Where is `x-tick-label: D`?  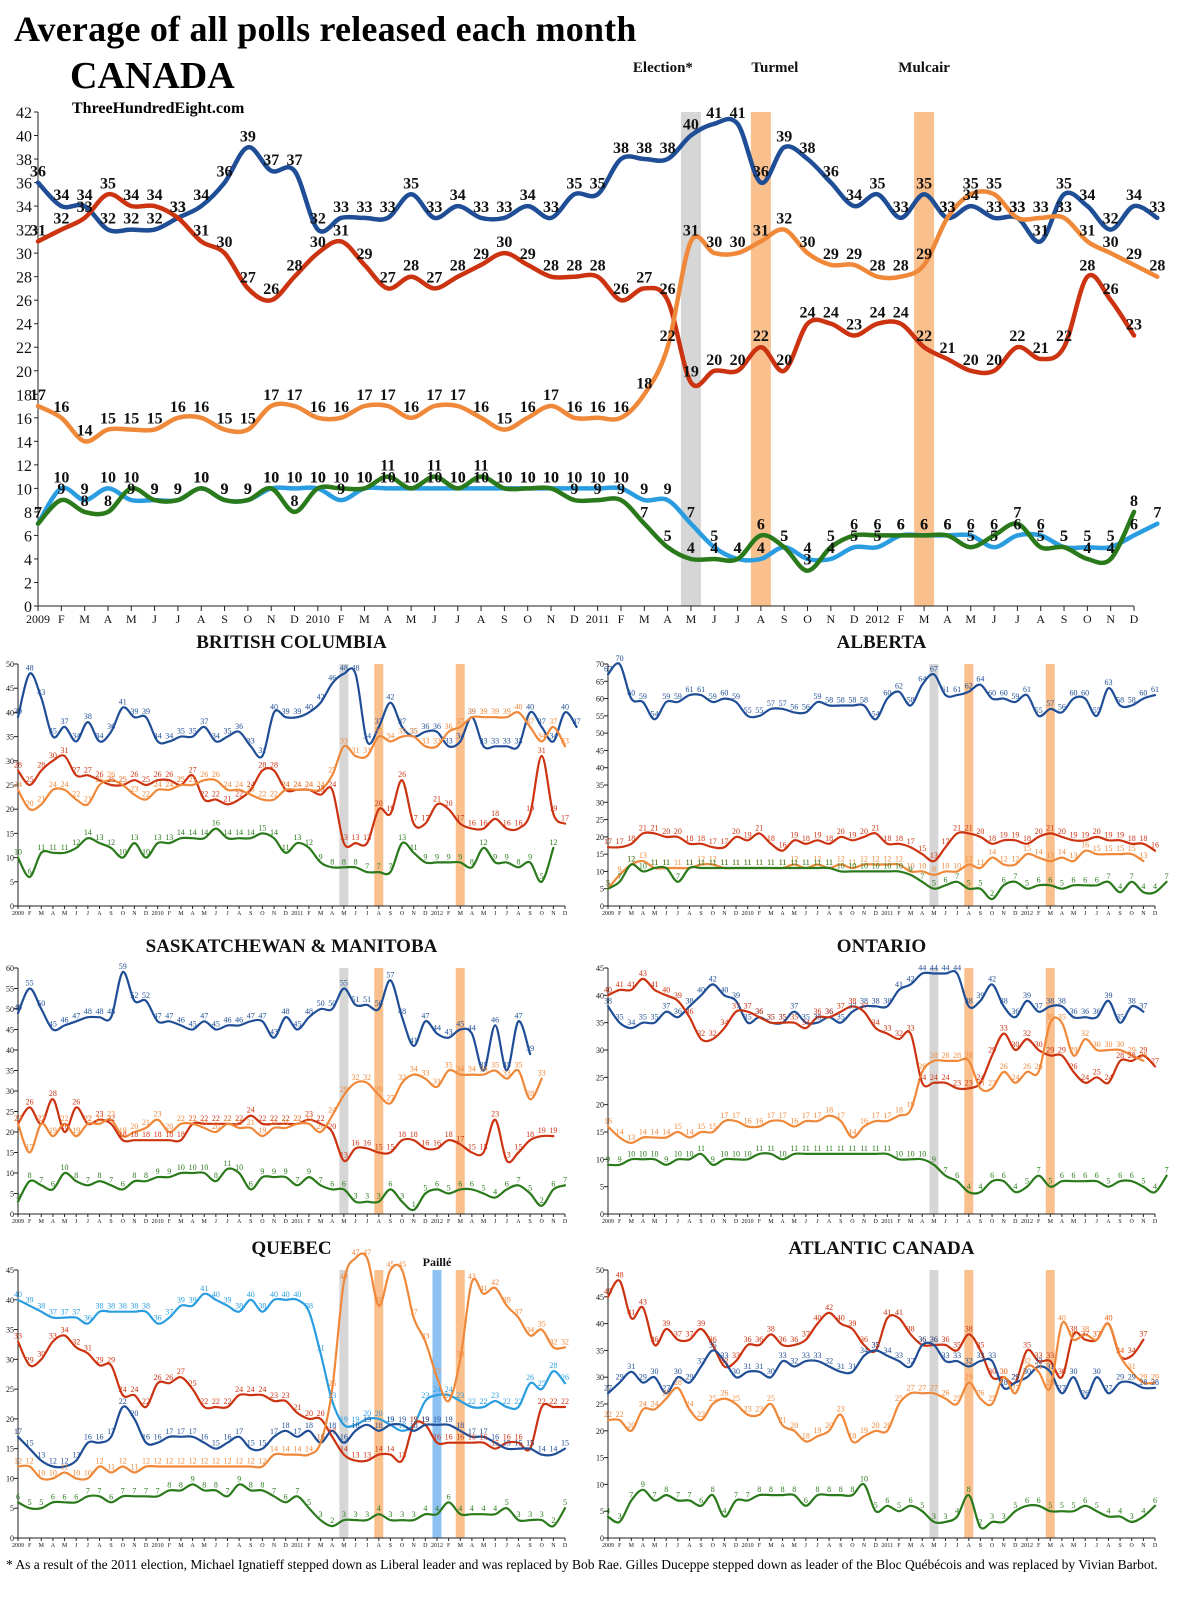 x-tick-label: D is located at coordinates (1155, 914).